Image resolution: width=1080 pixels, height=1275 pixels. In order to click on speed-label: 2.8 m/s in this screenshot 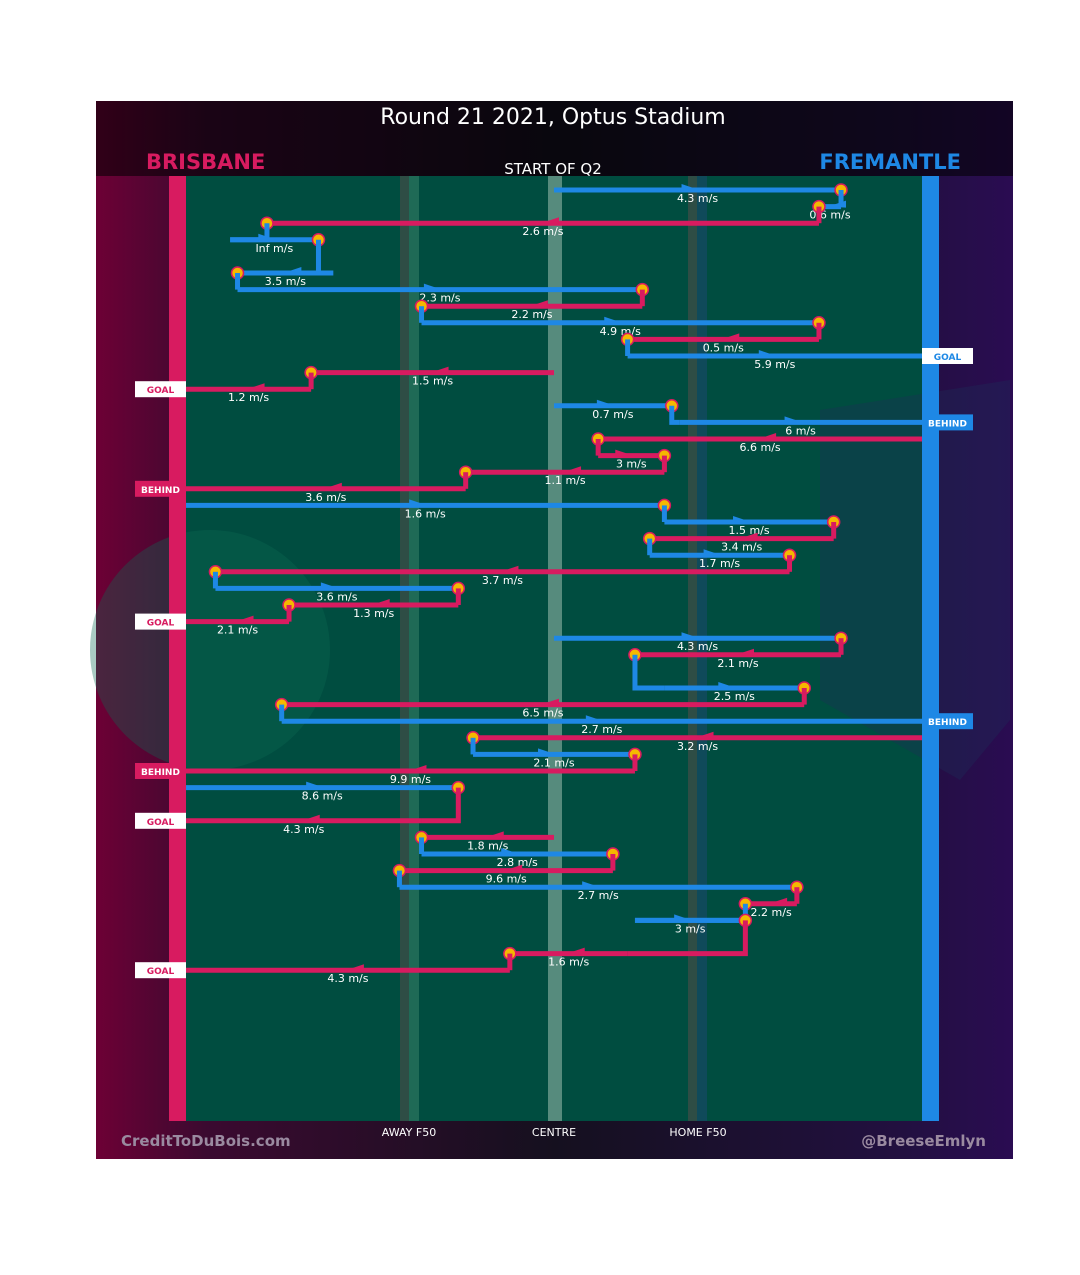, I will do `click(517, 862)`.